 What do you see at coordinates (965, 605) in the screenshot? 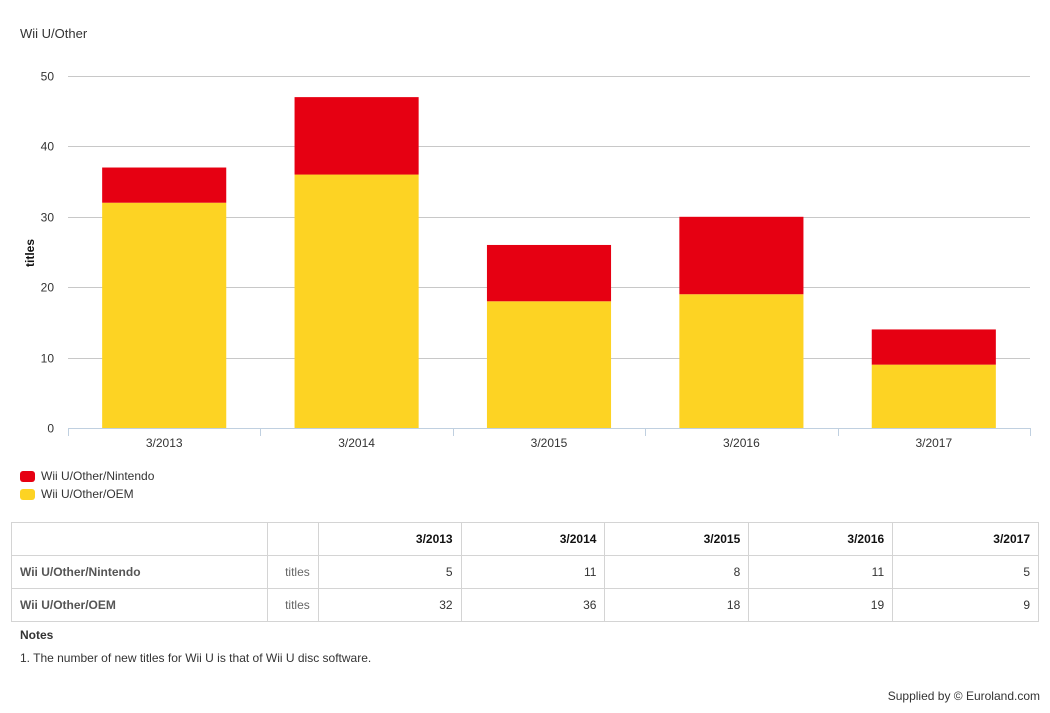
I see `table-cell: 9` at bounding box center [965, 605].